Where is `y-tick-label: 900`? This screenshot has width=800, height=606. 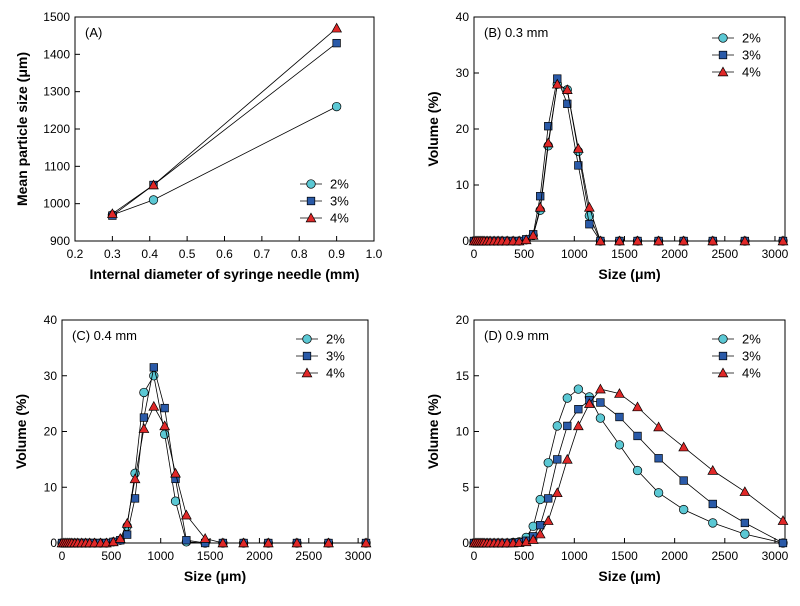 y-tick-label: 900 is located at coordinates (60, 241).